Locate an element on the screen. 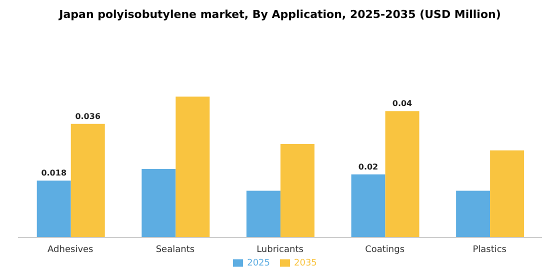  x-tick-label: Coatings is located at coordinates (385, 249).